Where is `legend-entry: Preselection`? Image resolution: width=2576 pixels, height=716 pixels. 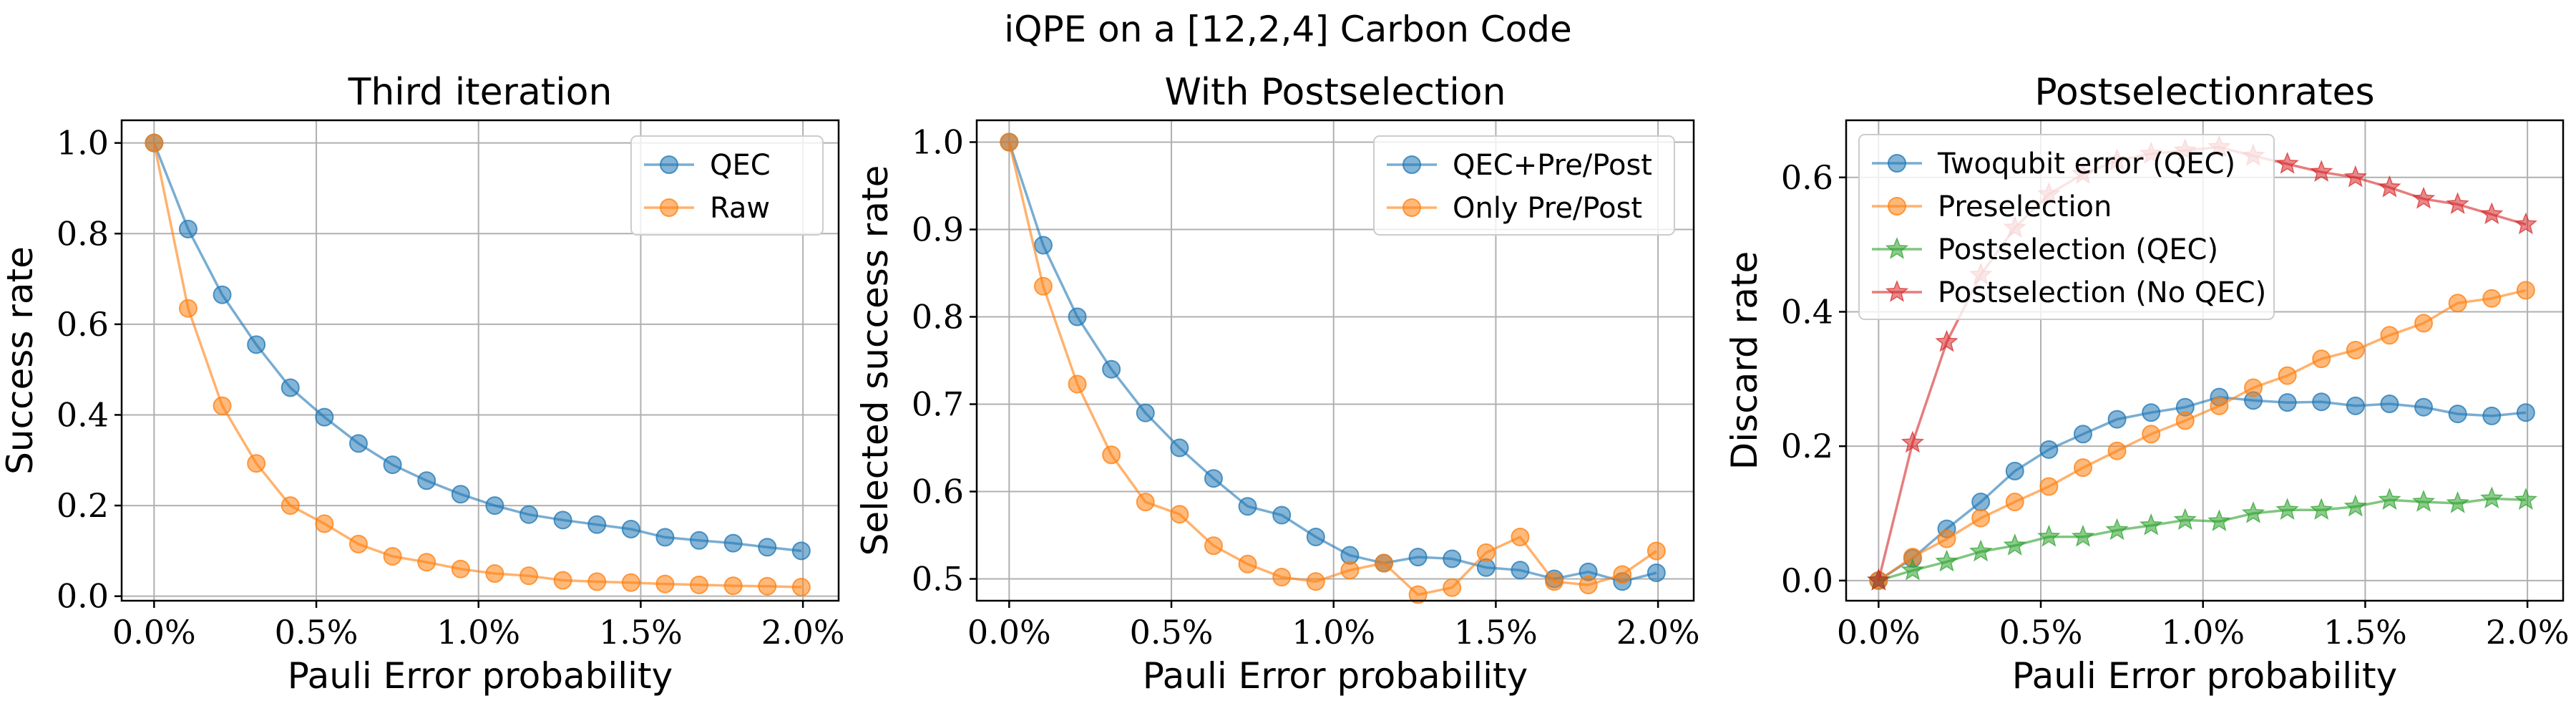
legend-entry: Preselection is located at coordinates (1992, 206).